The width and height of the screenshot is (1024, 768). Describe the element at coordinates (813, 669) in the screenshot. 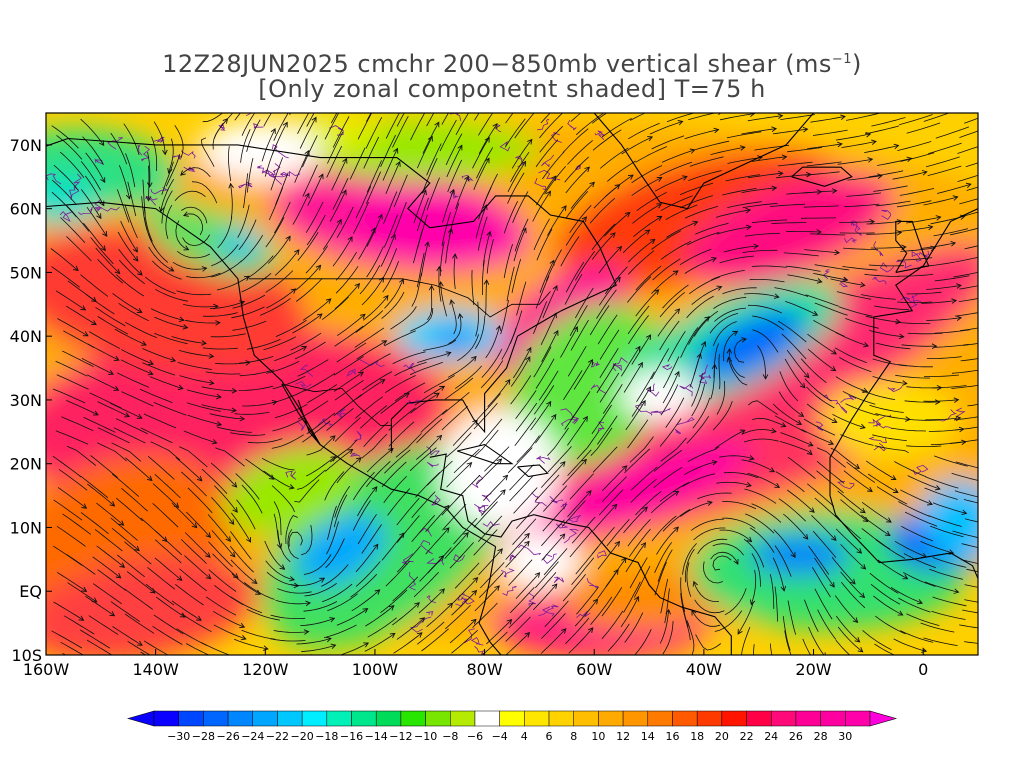

I see `lon-tick-label: 20W` at that location.